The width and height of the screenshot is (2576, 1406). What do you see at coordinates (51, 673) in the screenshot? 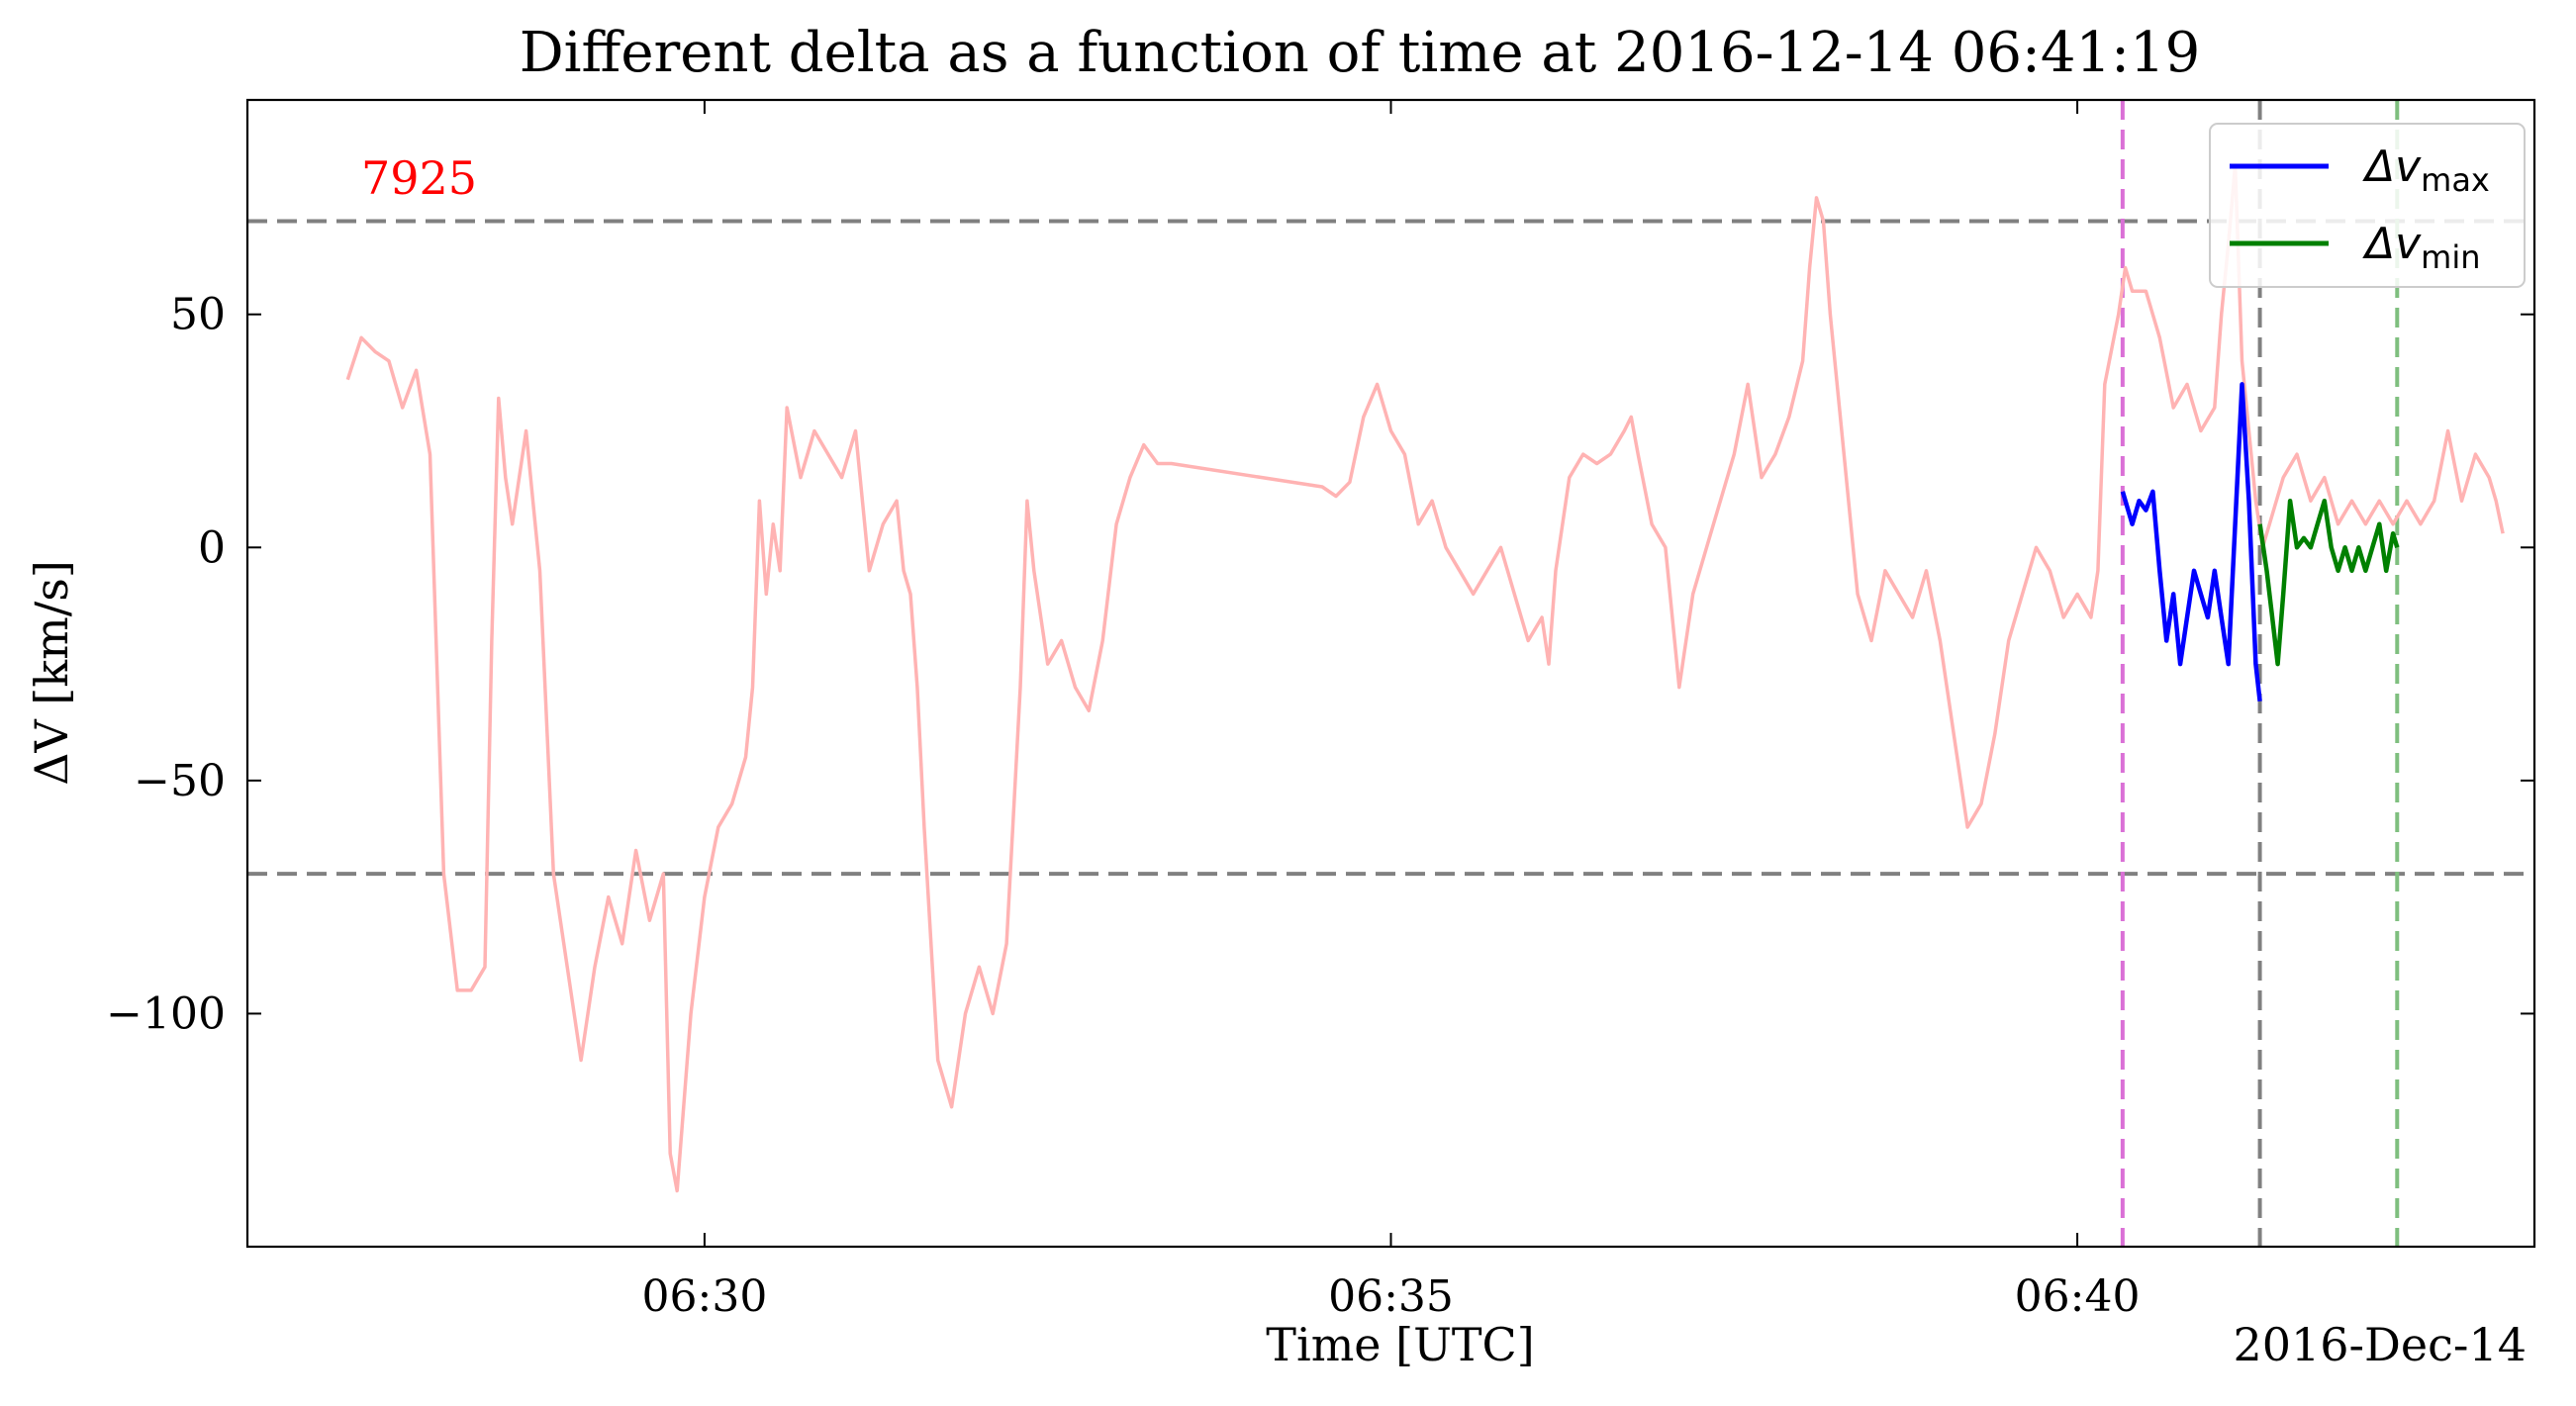
I see `y-axis-label: ΔV [km/s]` at bounding box center [51, 673].